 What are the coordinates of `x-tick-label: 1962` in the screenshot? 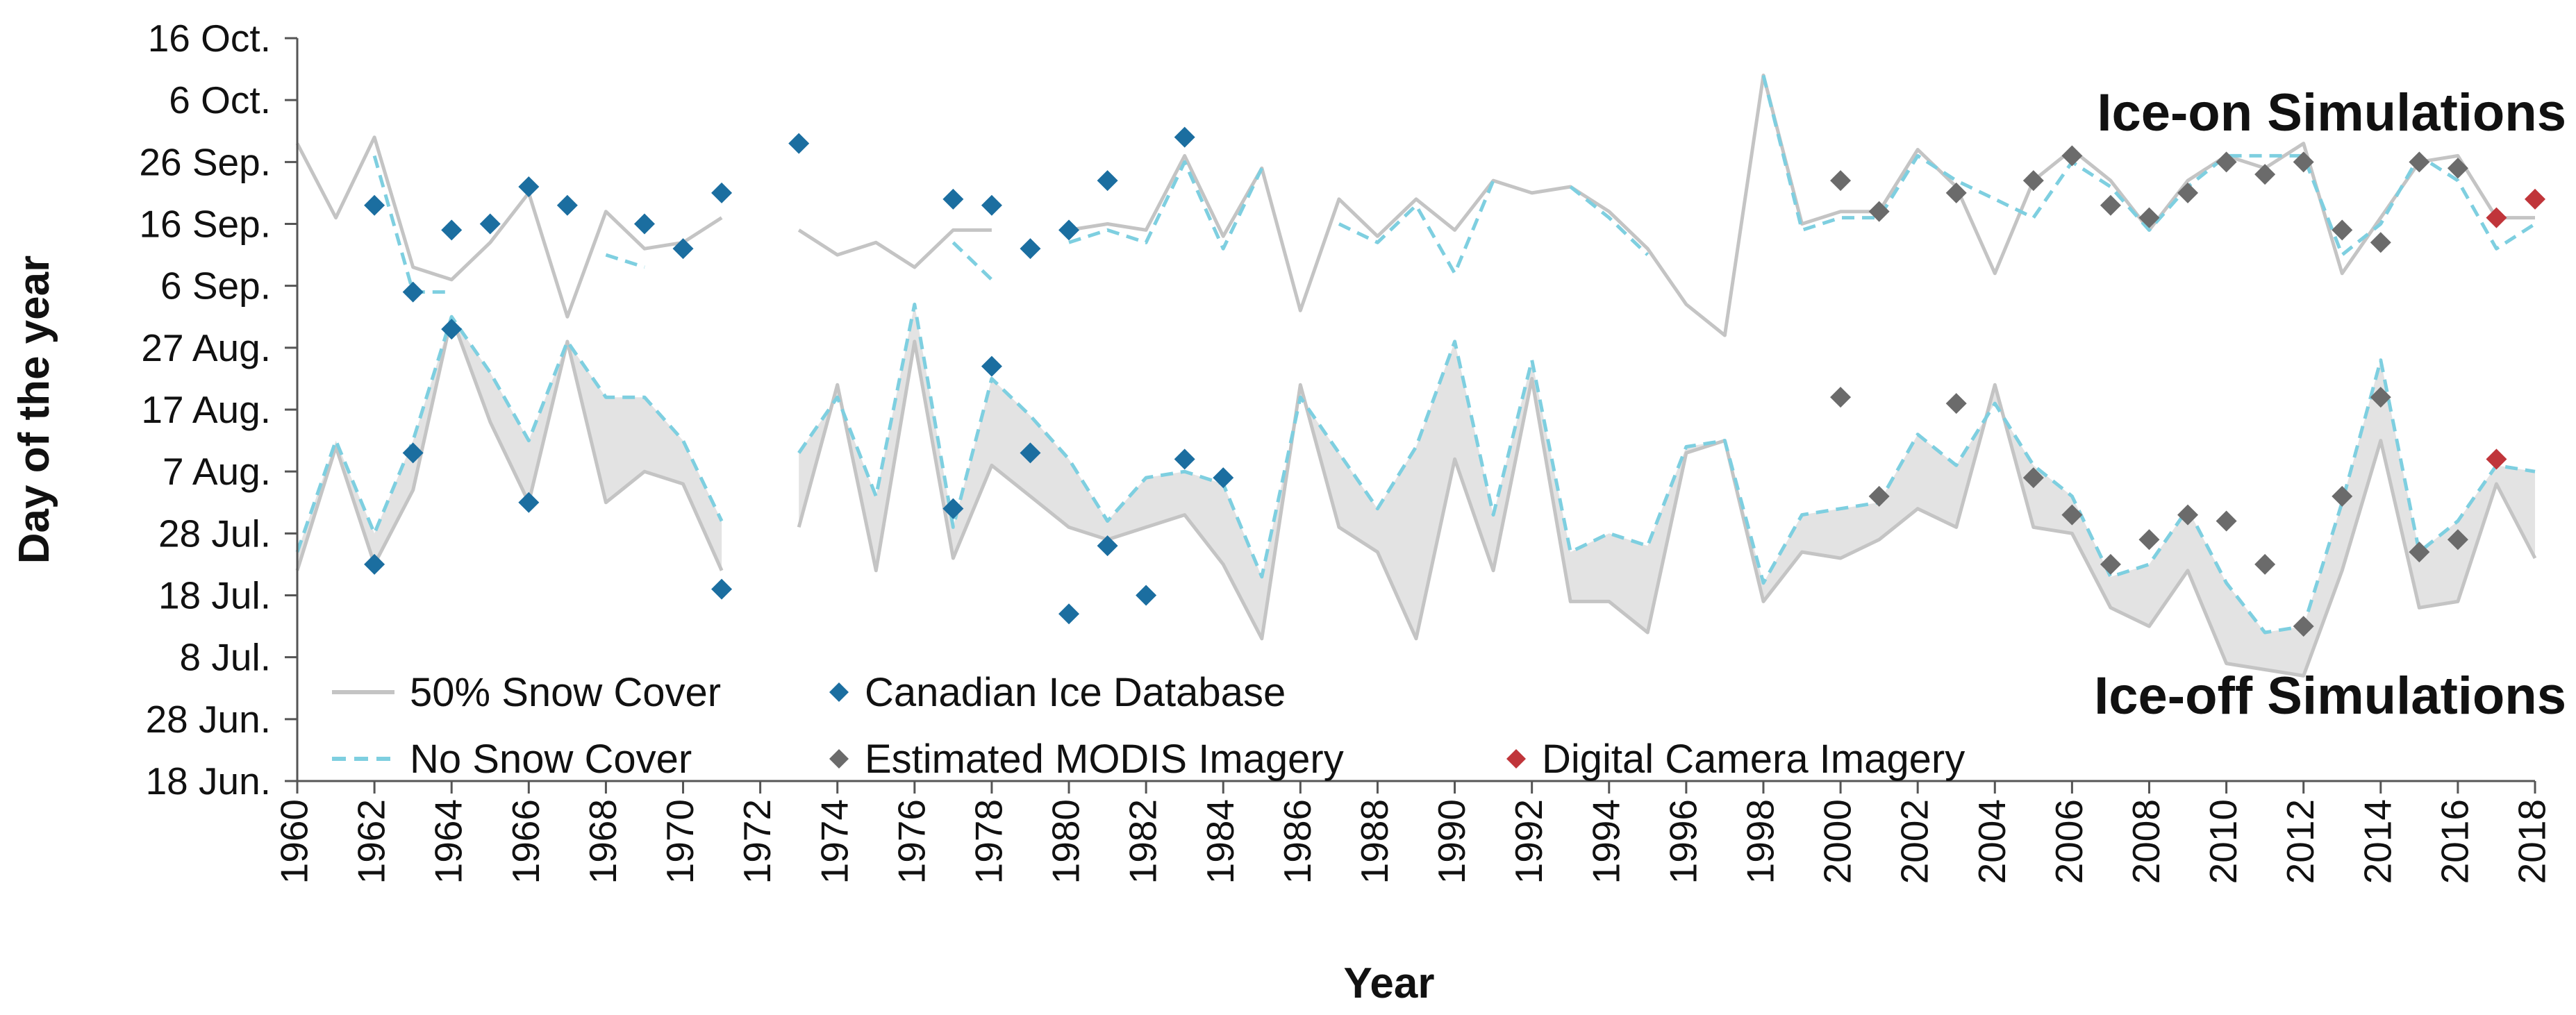 It's located at (371, 841).